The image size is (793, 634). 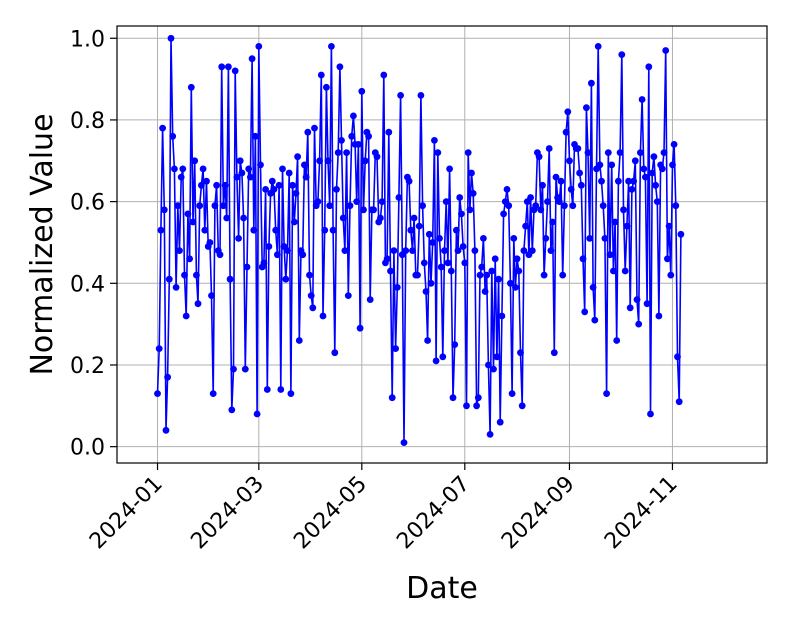 What do you see at coordinates (87, 284) in the screenshot?
I see `y-tick-label: 0.4` at bounding box center [87, 284].